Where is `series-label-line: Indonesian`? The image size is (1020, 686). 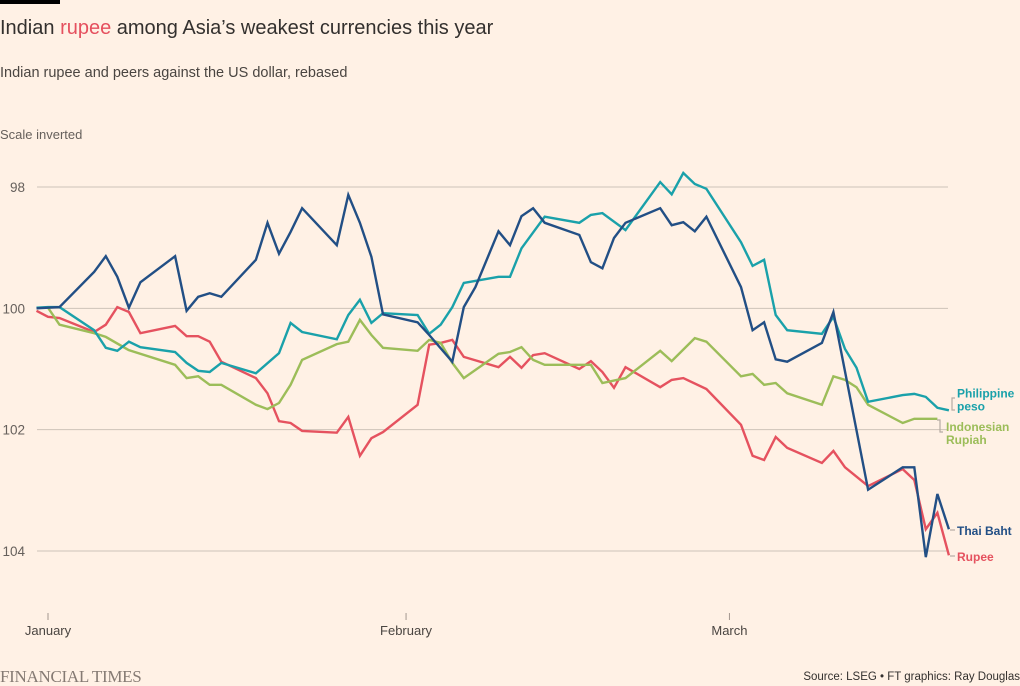 series-label-line: Indonesian is located at coordinates (977, 427).